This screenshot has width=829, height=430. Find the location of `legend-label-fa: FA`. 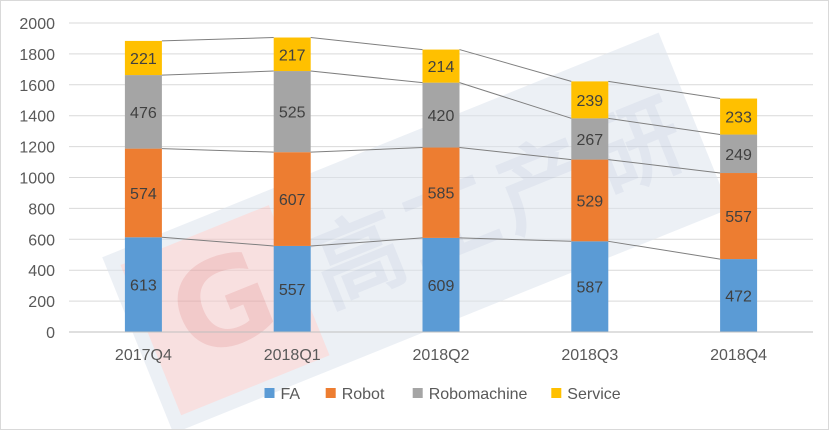

legend-label-fa: FA is located at coordinates (291, 394).